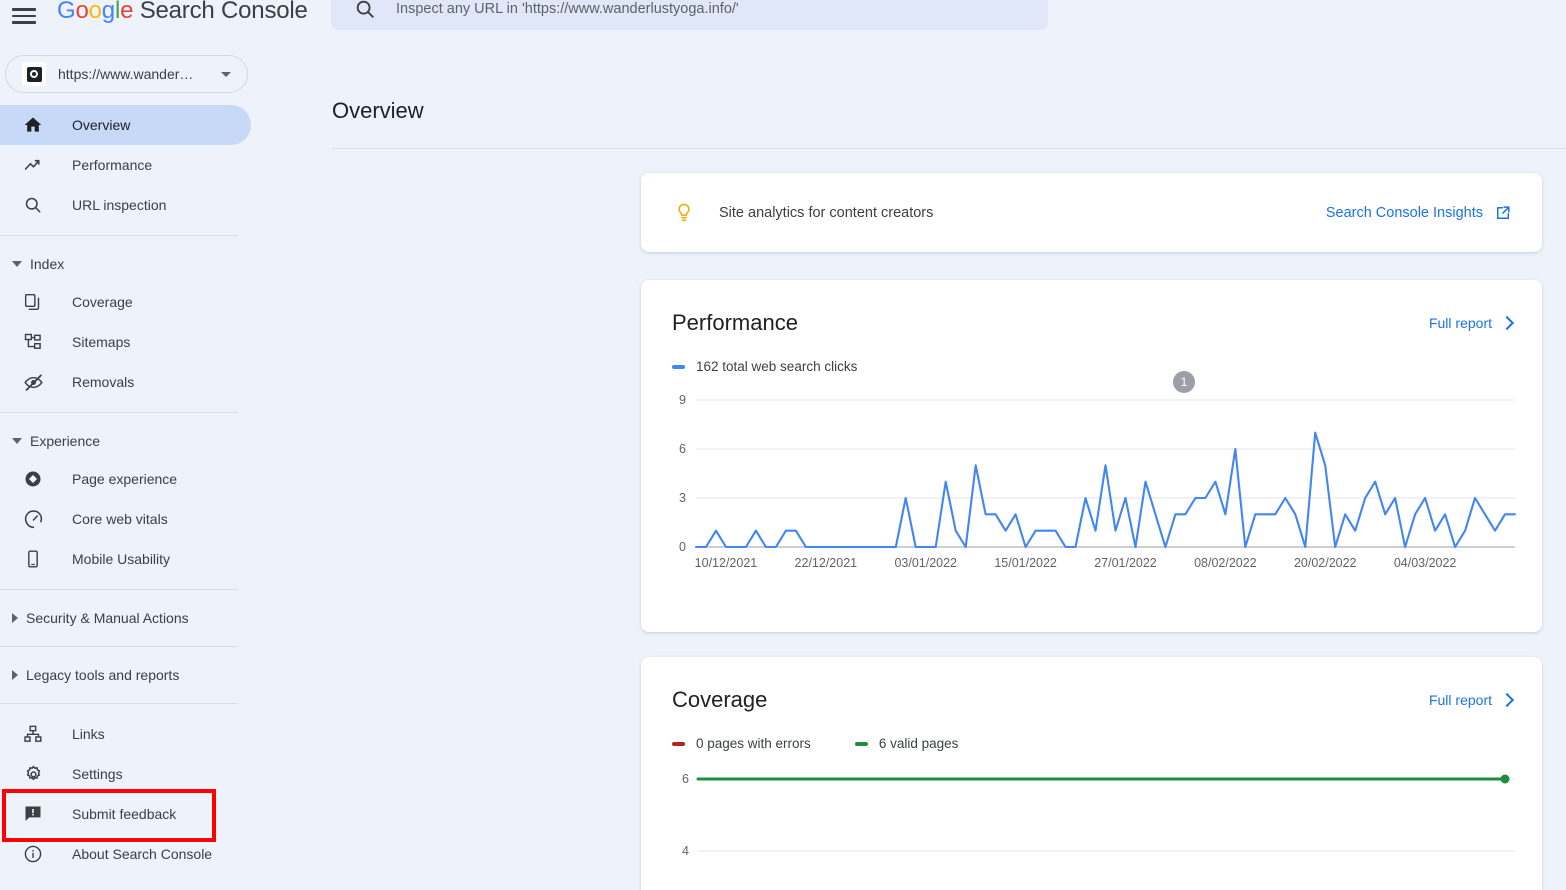 This screenshot has width=1566, height=890. Describe the element at coordinates (720, 699) in the screenshot. I see `card-title: Coverage` at that location.